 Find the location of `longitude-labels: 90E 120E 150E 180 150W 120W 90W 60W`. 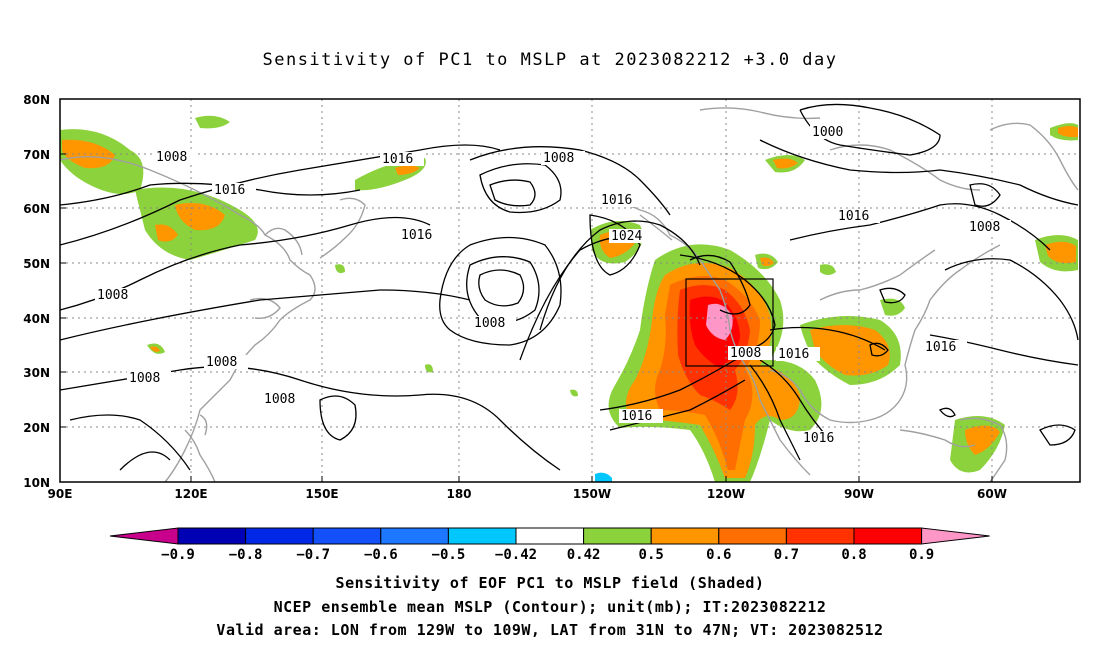

longitude-labels: 90E 120E 150E 180 150W 120W 90W 60W is located at coordinates (527, 494).